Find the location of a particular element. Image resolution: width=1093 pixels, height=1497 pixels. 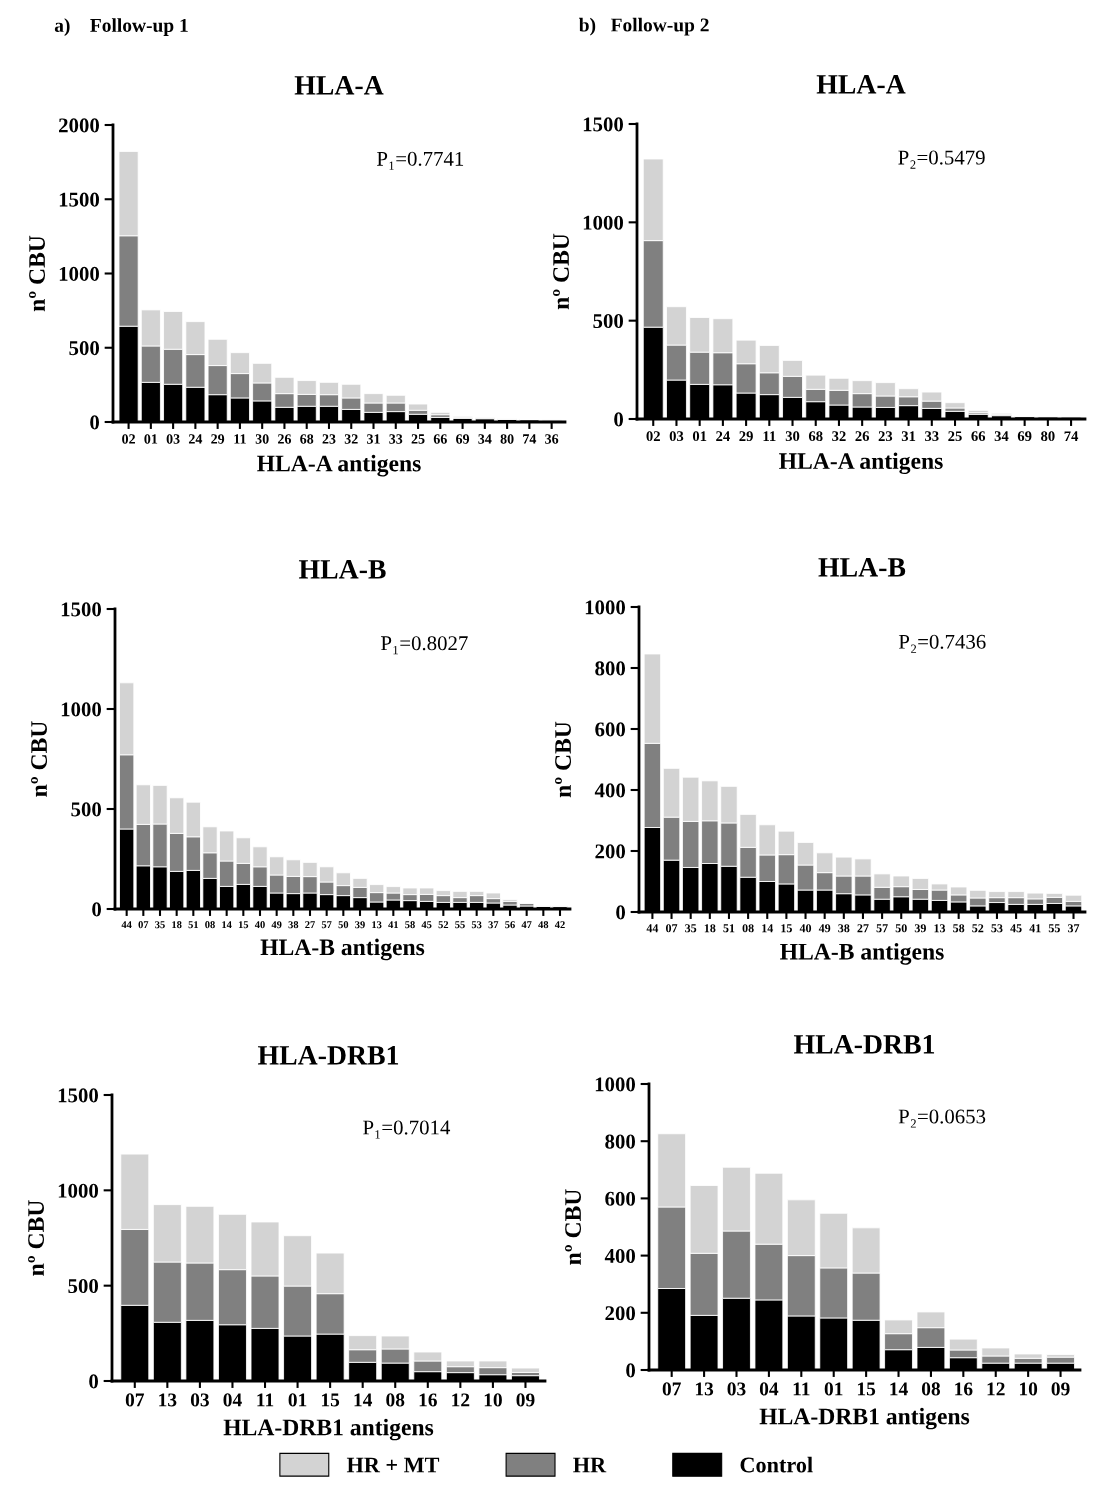

x-tick-label: 23 is located at coordinates (885, 436).